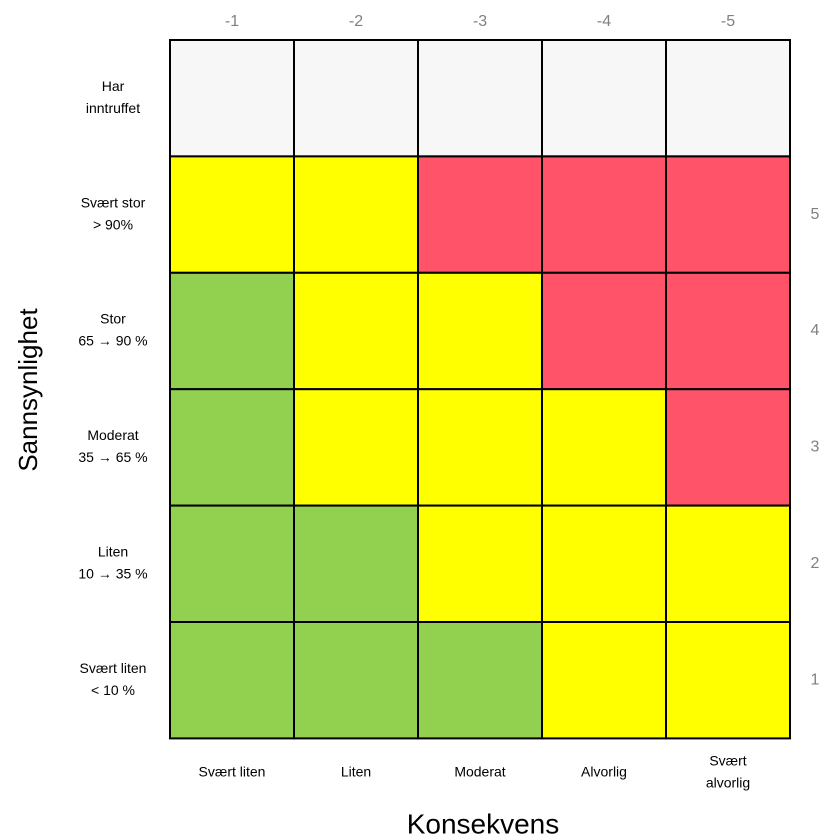 The width and height of the screenshot is (825, 840). Describe the element at coordinates (28, 390) in the screenshot. I see `y-axis-title: Sannsynlighet` at that location.